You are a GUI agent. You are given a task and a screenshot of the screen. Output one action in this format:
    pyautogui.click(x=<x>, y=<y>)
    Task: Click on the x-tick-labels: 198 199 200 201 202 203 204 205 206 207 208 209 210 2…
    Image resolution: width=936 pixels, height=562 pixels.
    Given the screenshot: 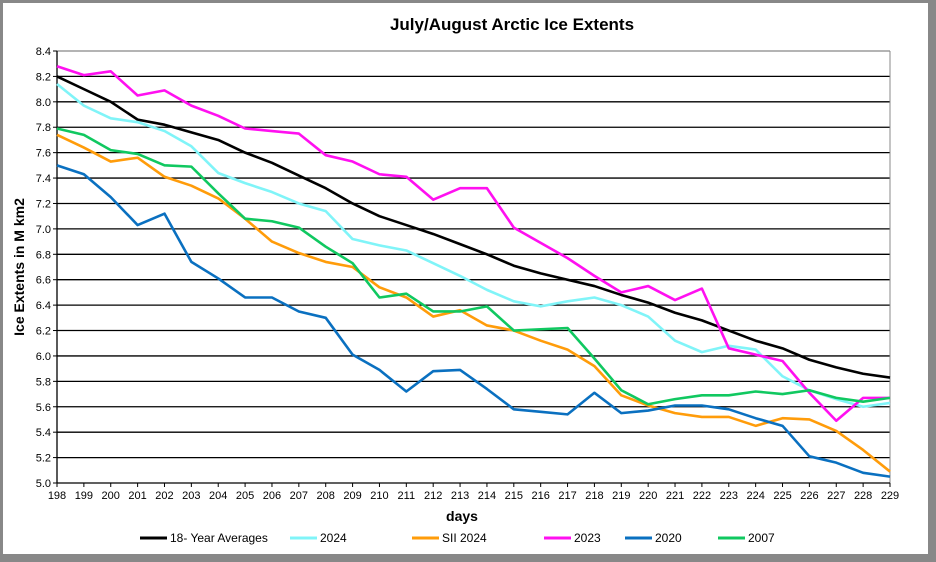 What is the action you would take?
    pyautogui.click(x=473, y=496)
    